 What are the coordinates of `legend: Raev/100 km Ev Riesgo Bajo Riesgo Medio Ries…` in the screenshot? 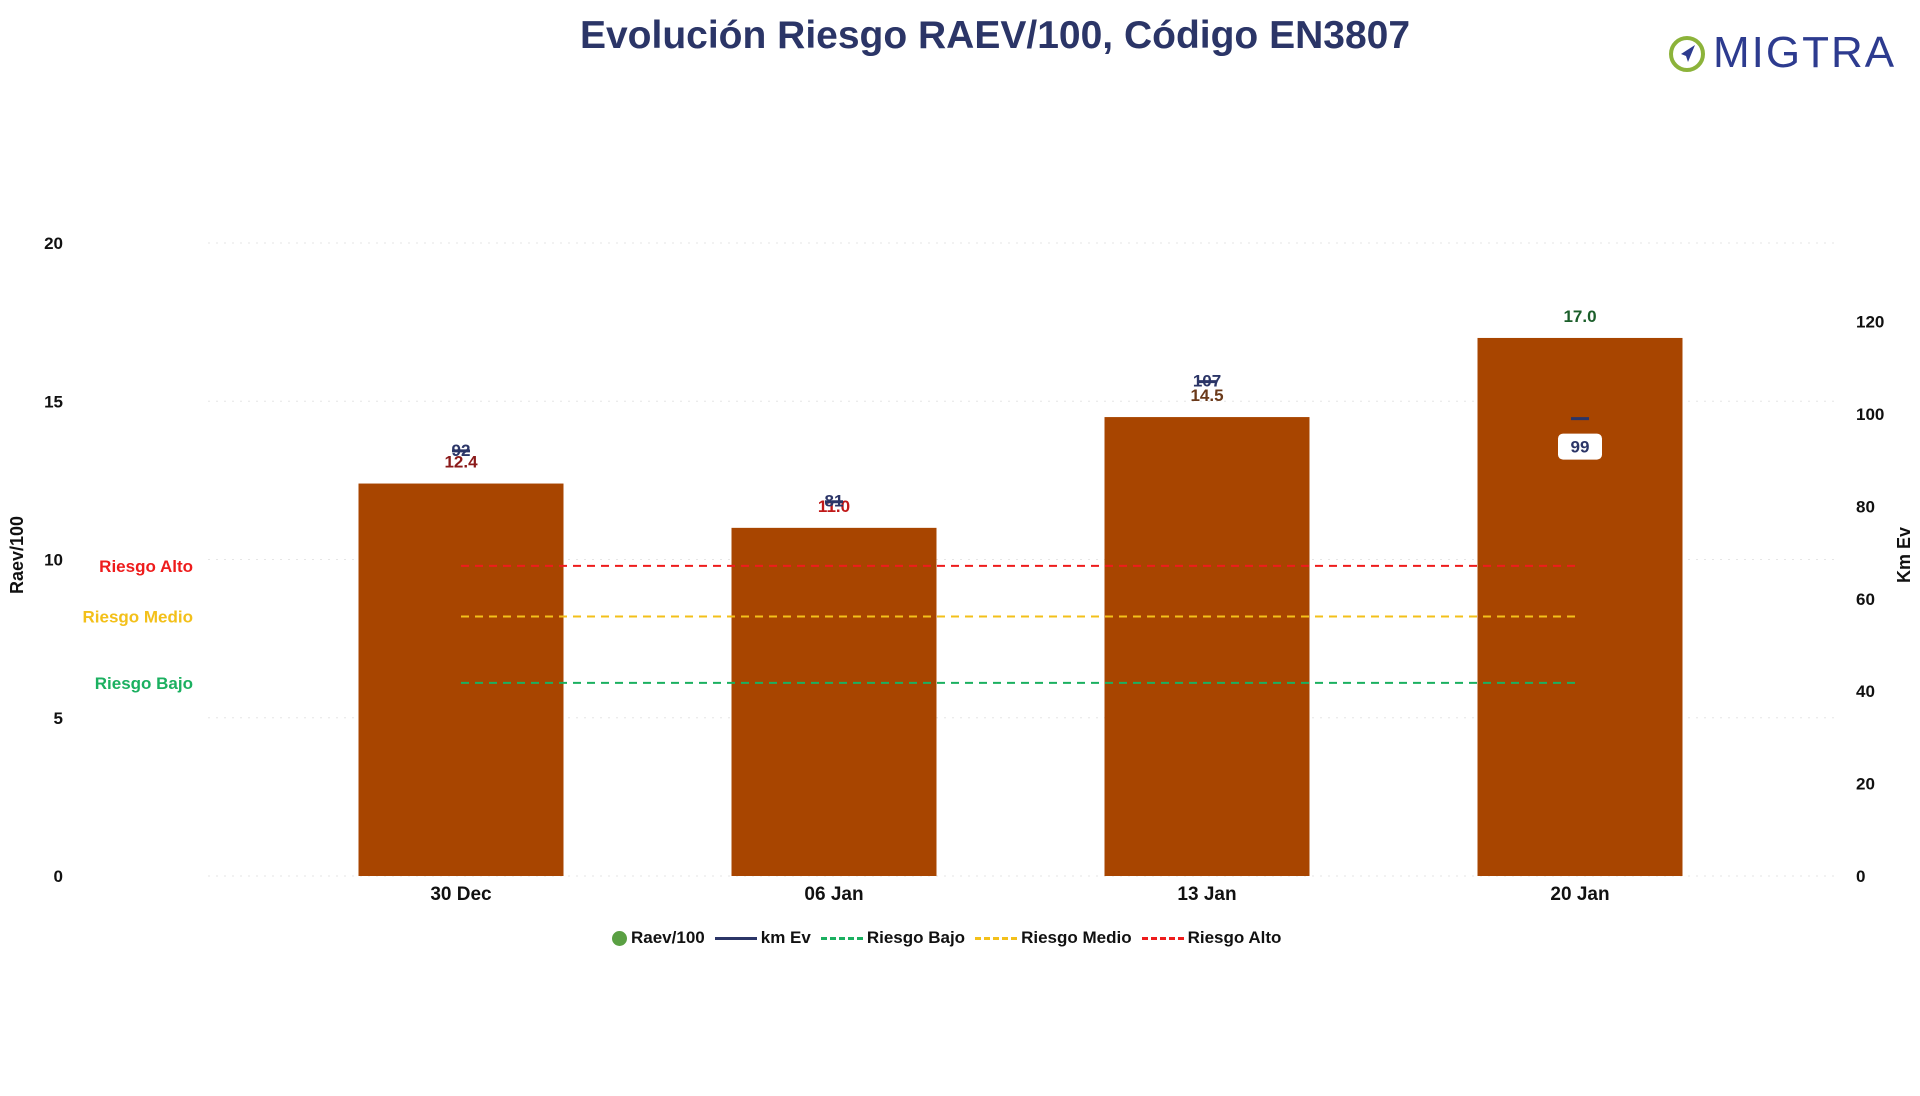 It's located at (948, 938).